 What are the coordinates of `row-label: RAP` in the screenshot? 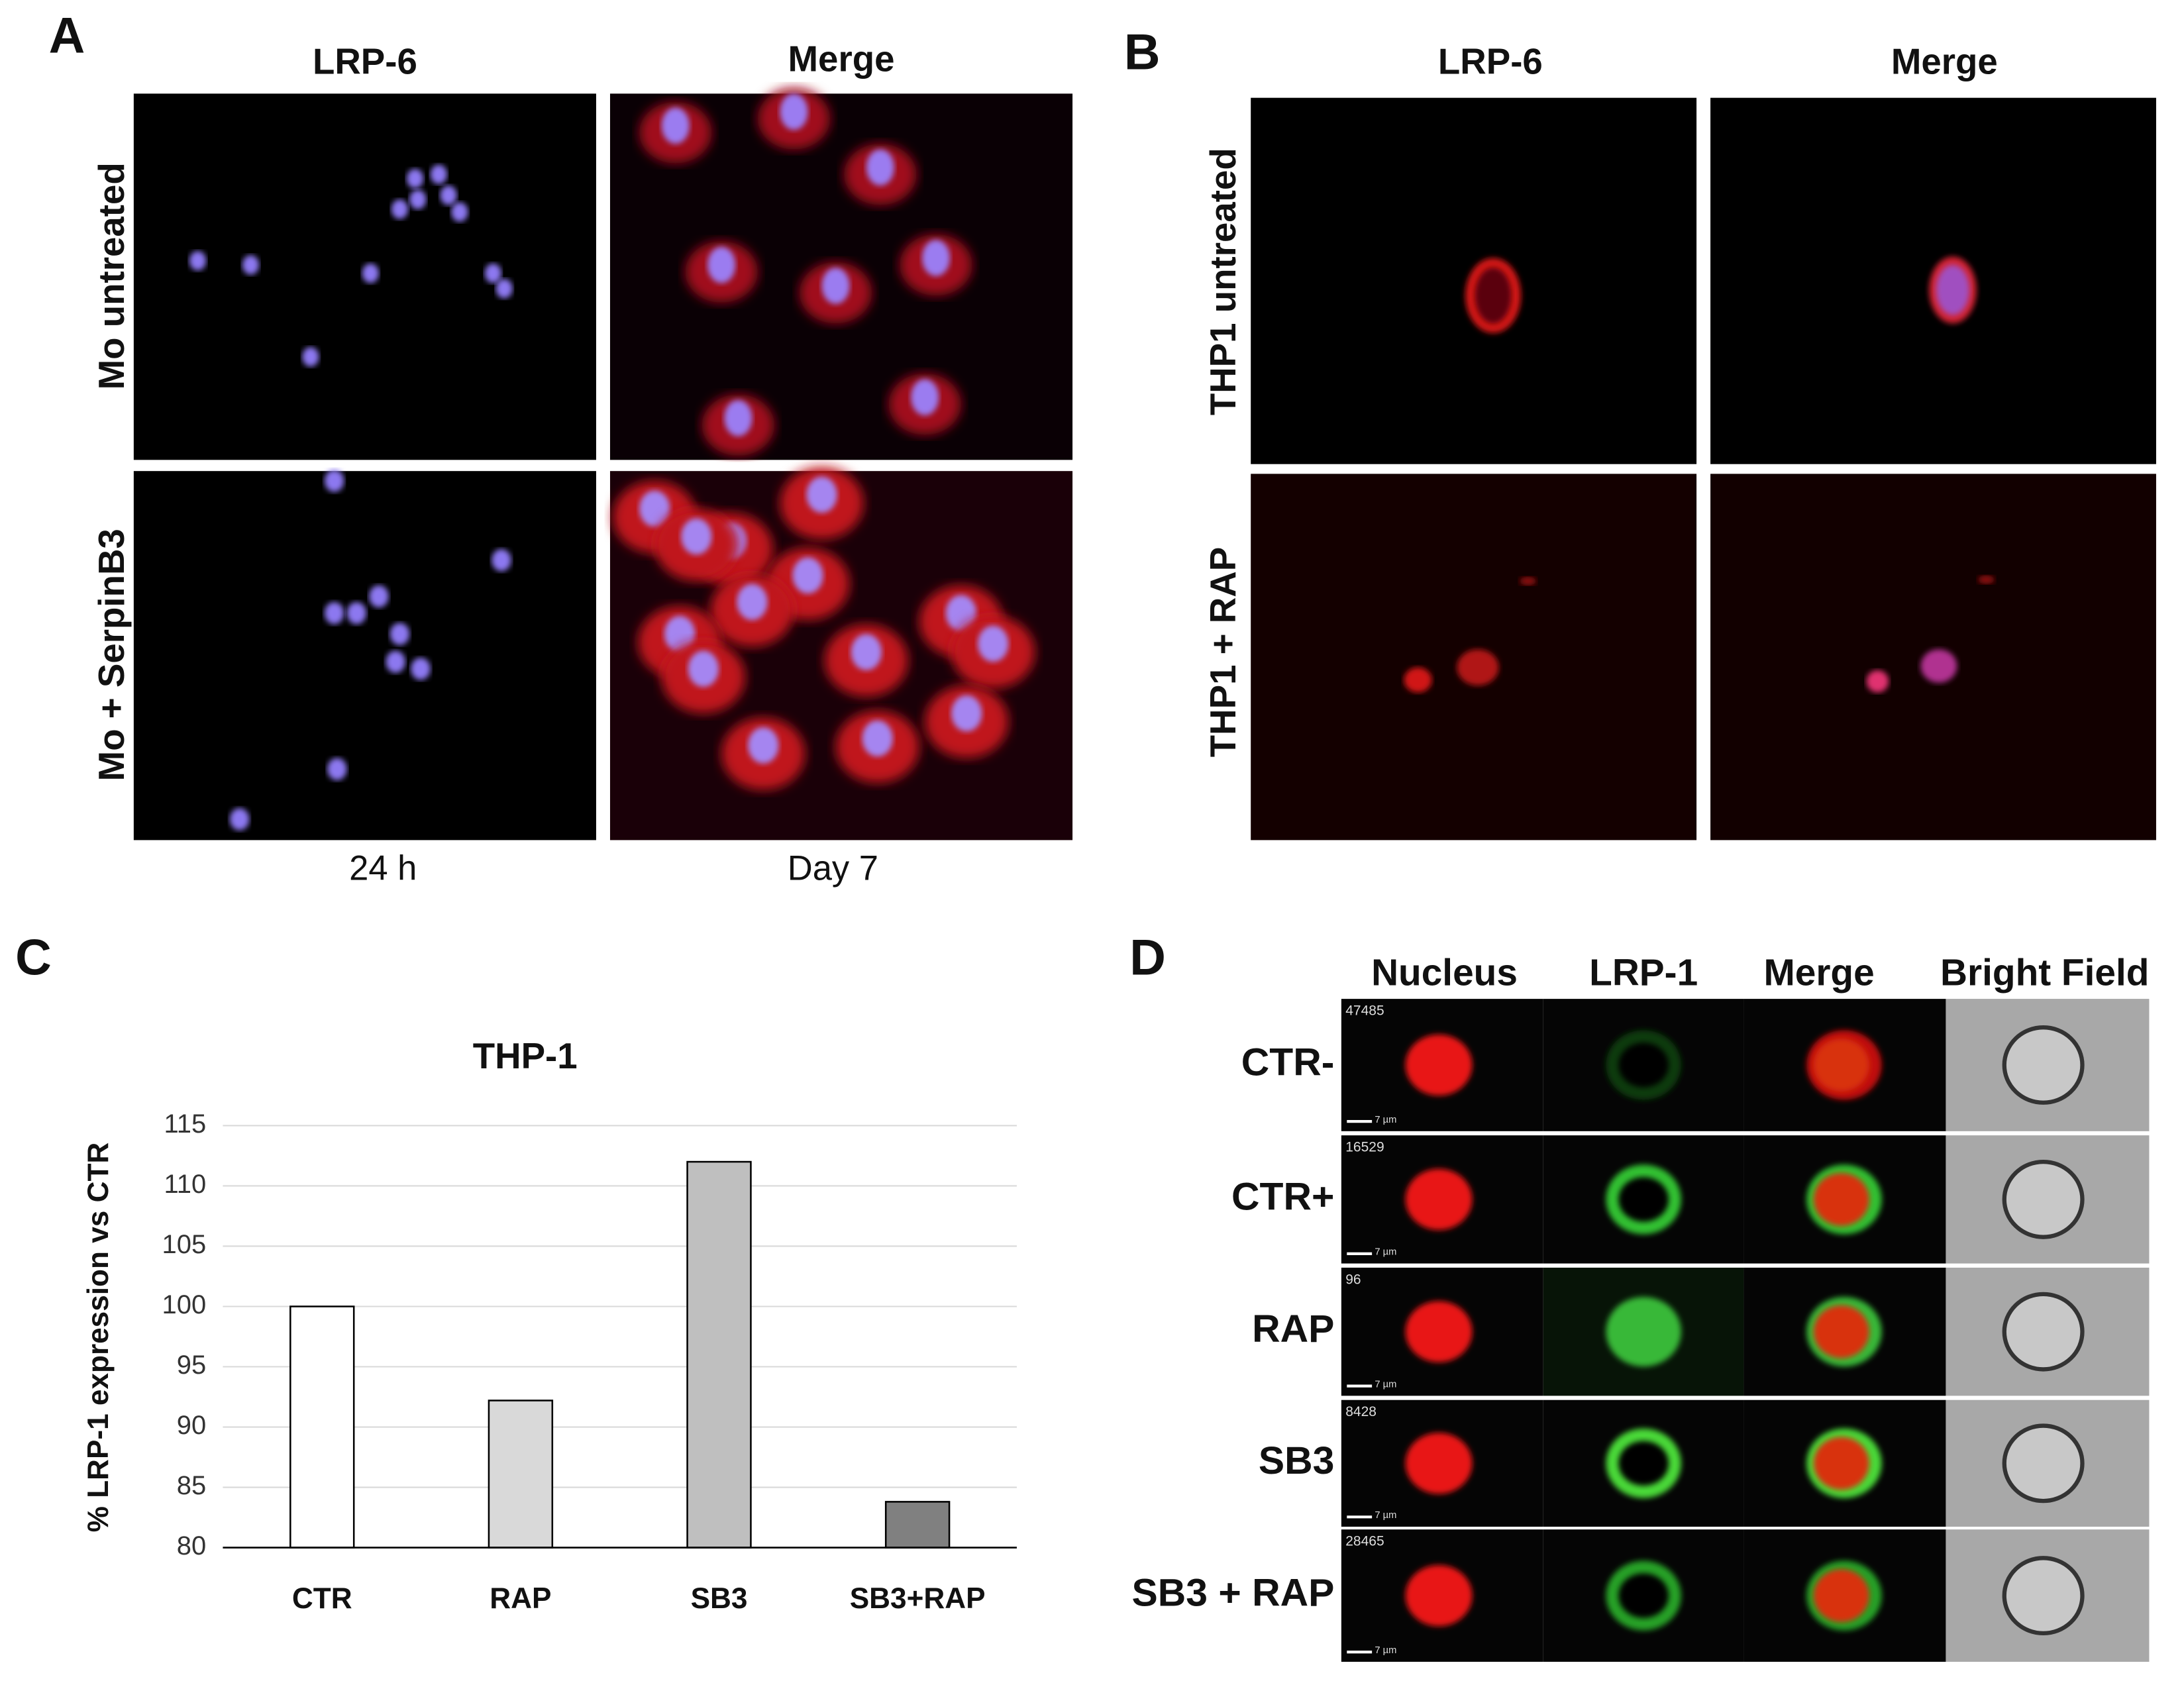 It's located at (1293, 1329).